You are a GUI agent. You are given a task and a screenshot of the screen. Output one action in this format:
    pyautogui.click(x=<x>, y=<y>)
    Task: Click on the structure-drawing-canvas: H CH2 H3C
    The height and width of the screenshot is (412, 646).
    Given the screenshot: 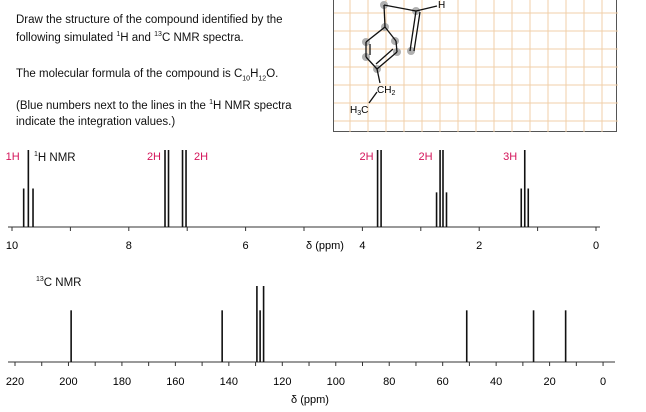 What is the action you would take?
    pyautogui.click(x=475, y=66)
    